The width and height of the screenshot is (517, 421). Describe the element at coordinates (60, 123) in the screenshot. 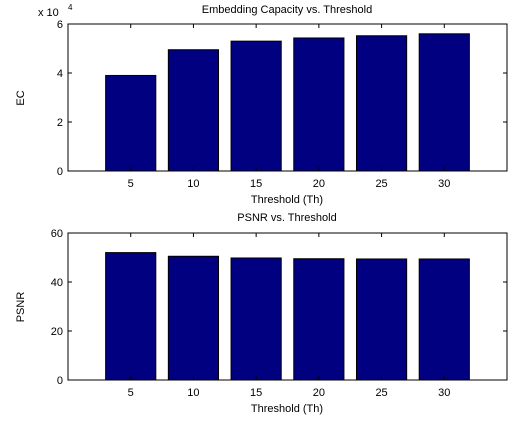

I see `ec-y-tick-label: 2` at that location.